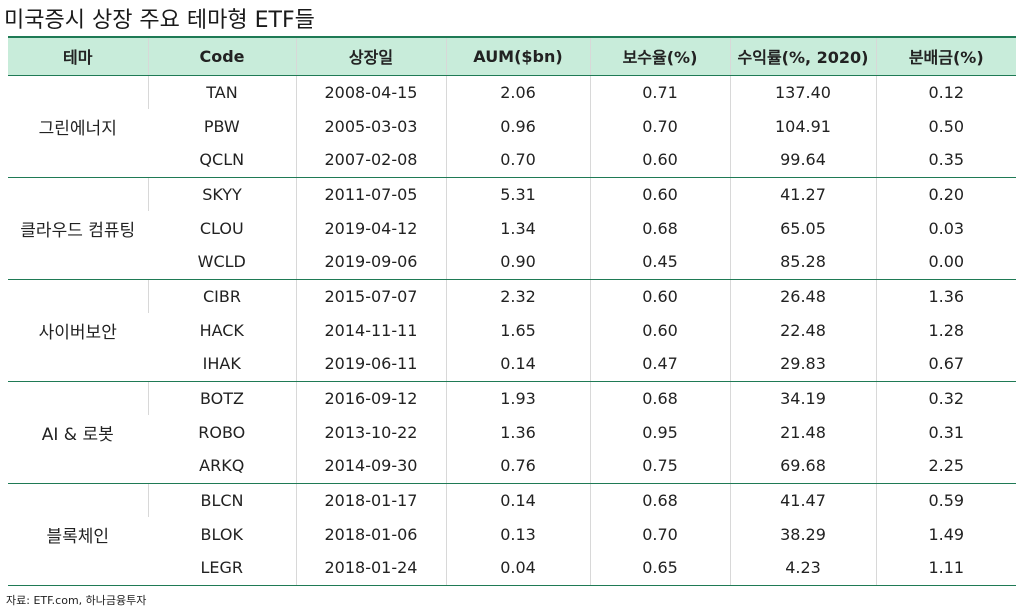 The width and height of the screenshot is (1024, 612). What do you see at coordinates (370, 398) in the screenshot?
I see `cell-listing-date: 2016-09-12` at bounding box center [370, 398].